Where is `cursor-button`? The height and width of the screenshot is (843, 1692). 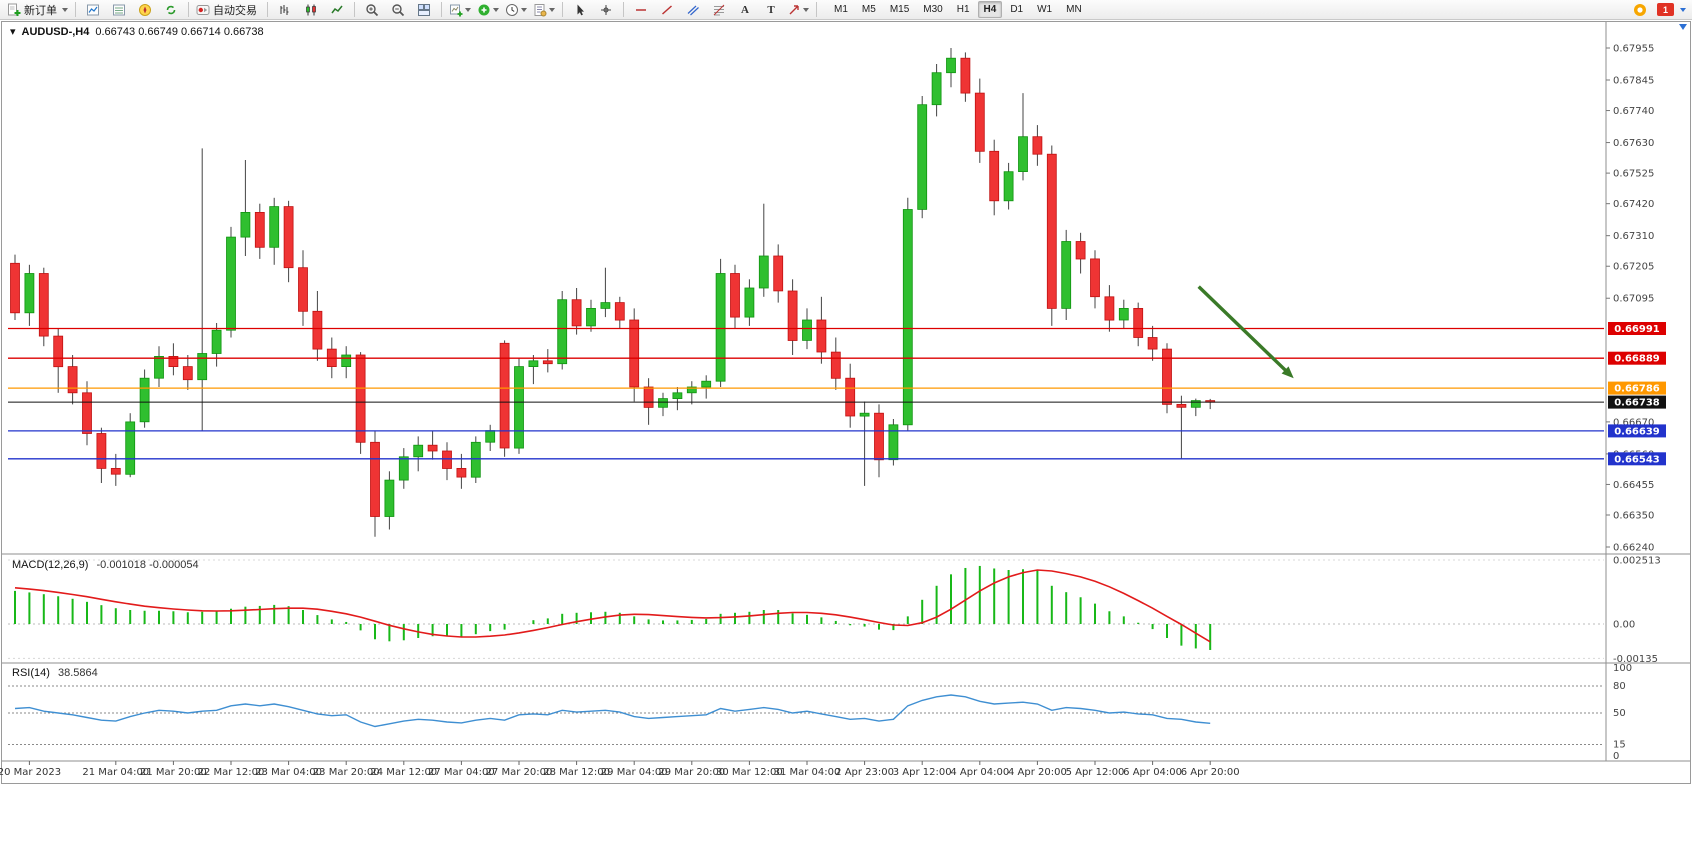 cursor-button is located at coordinates (580, 10).